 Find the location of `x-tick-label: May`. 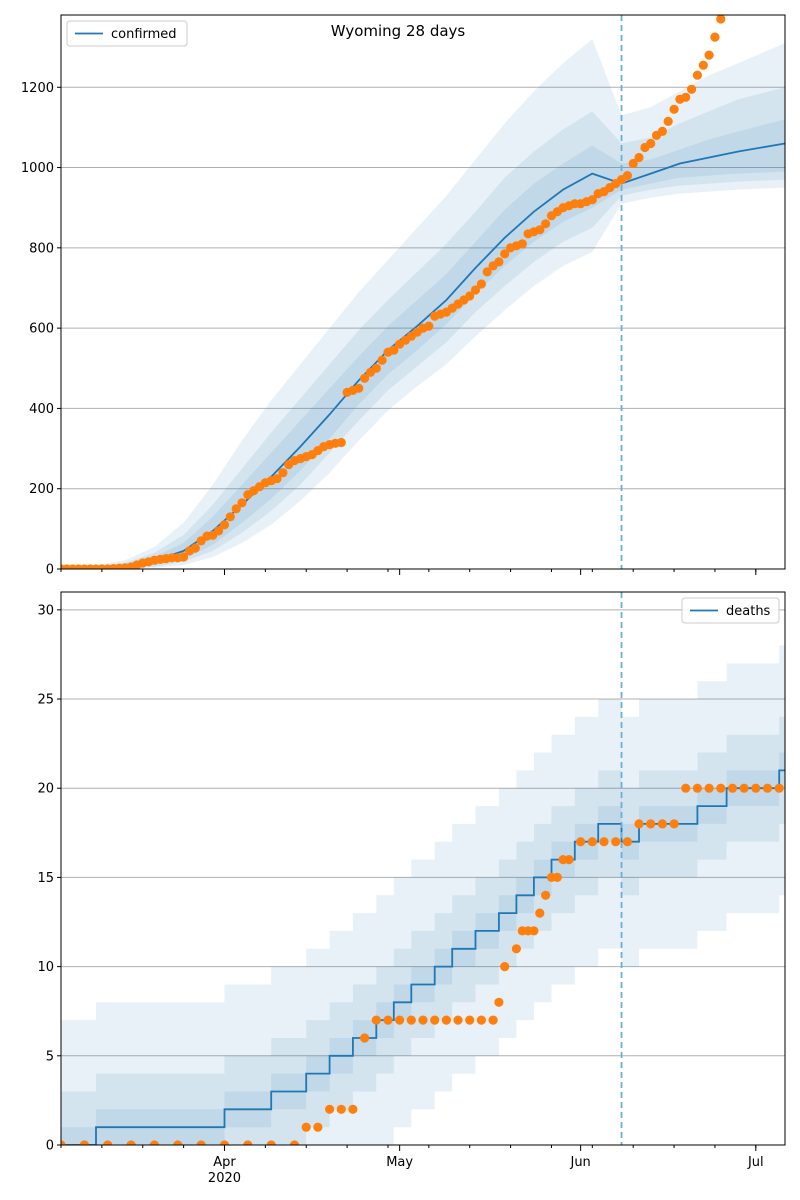

x-tick-label: May is located at coordinates (399, 1162).